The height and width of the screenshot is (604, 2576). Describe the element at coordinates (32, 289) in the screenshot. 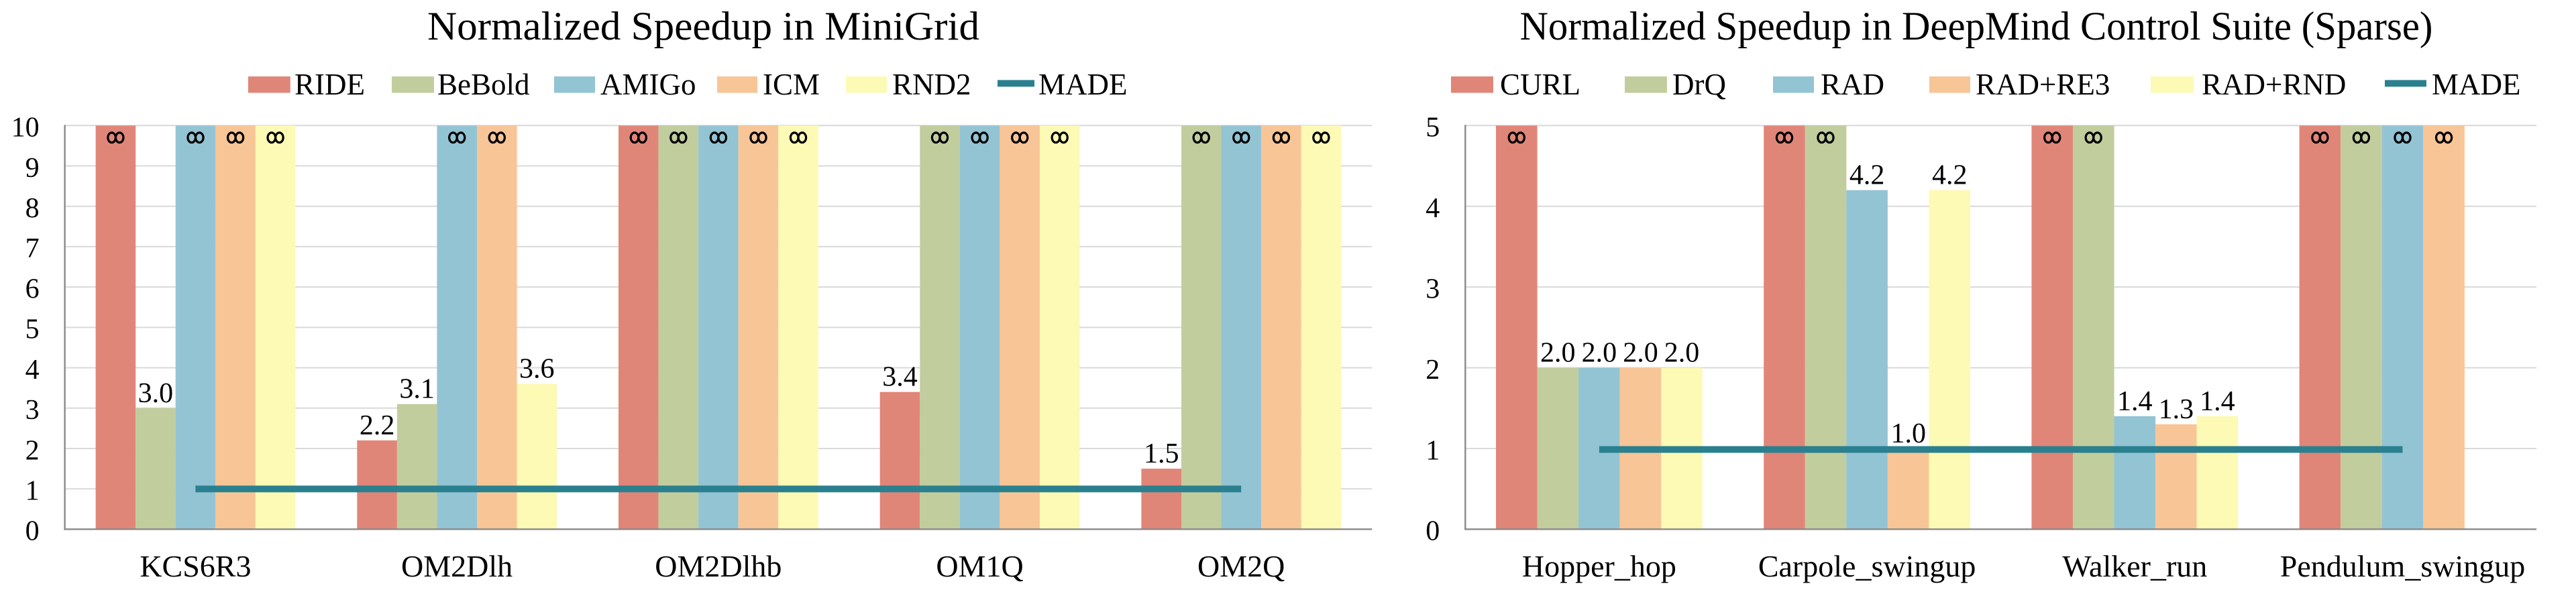

I see `svg-text: 6` at that location.